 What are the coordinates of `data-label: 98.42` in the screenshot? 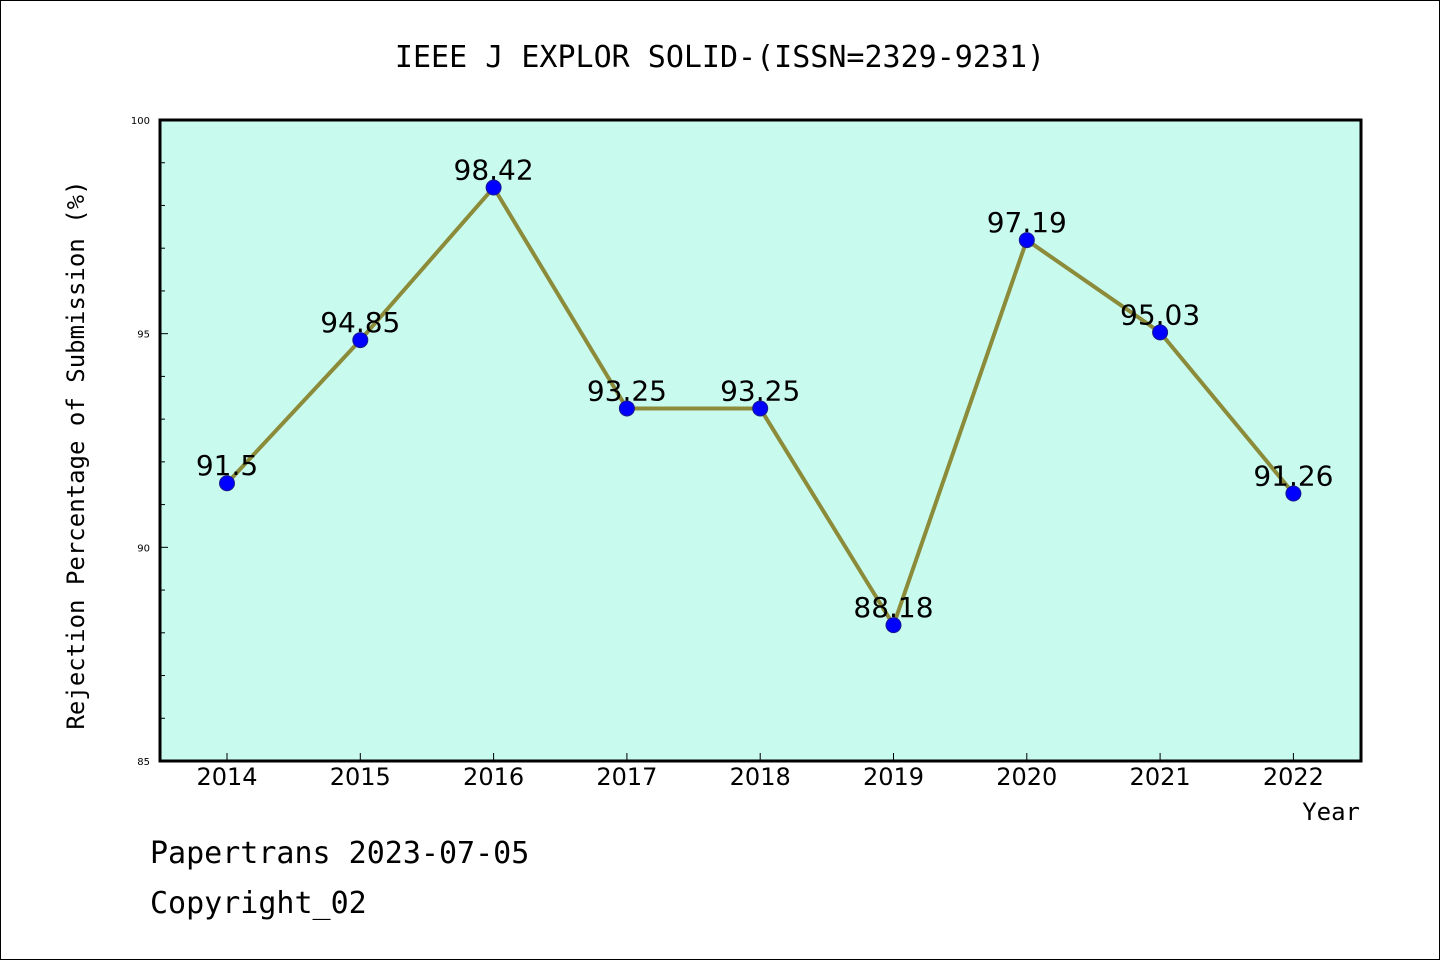 It's located at (494, 170).